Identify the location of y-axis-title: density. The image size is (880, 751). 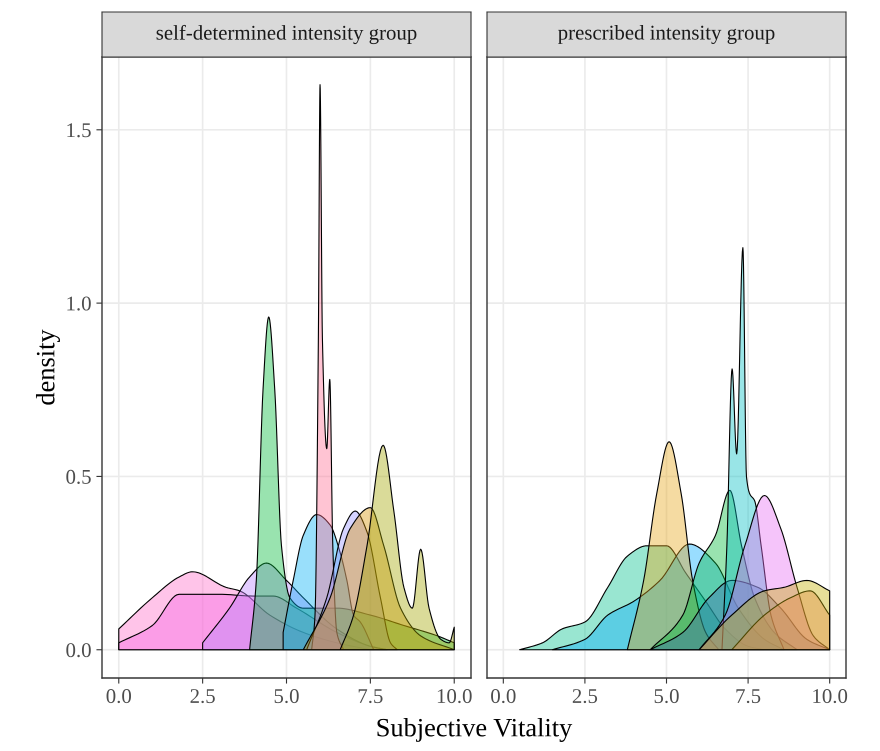
(48, 367).